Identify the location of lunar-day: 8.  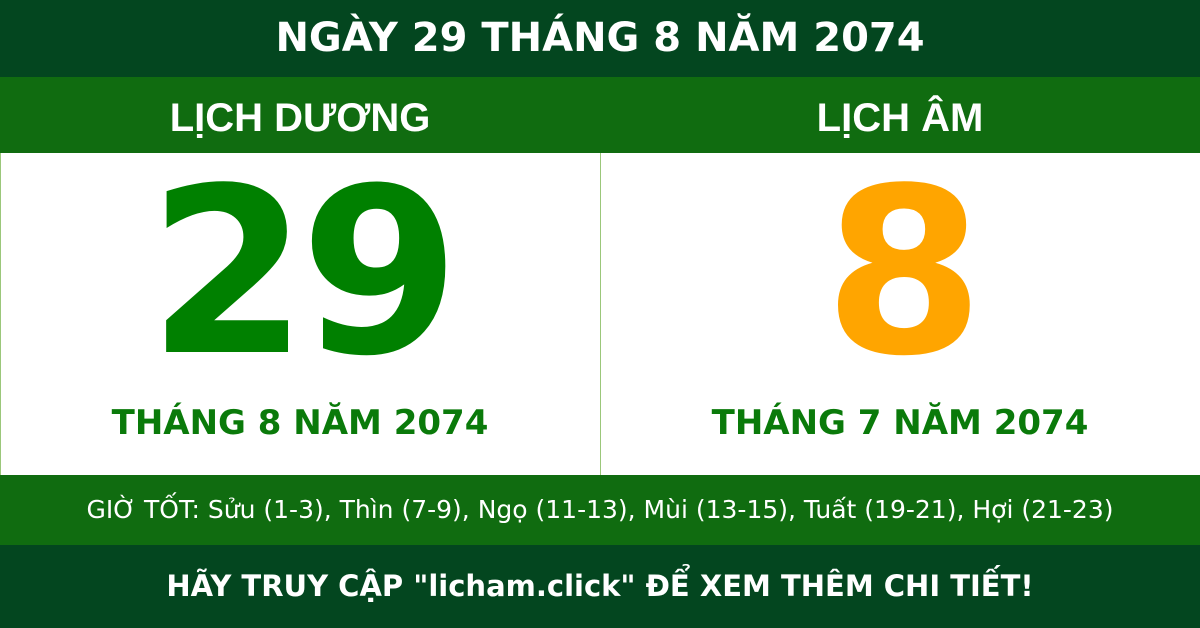
(903, 273).